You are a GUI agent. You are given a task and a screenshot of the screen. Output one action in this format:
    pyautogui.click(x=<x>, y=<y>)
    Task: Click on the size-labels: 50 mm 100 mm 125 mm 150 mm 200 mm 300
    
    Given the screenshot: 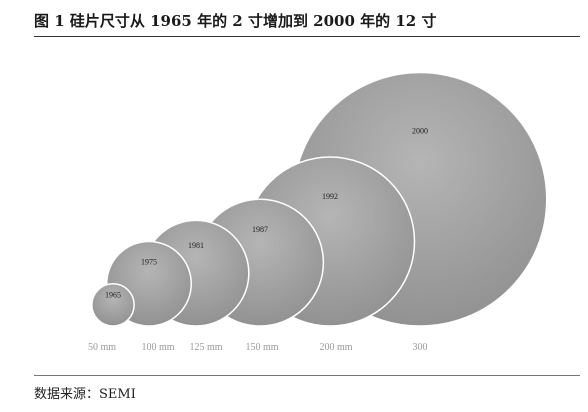 What is the action you would take?
    pyautogui.click(x=258, y=347)
    